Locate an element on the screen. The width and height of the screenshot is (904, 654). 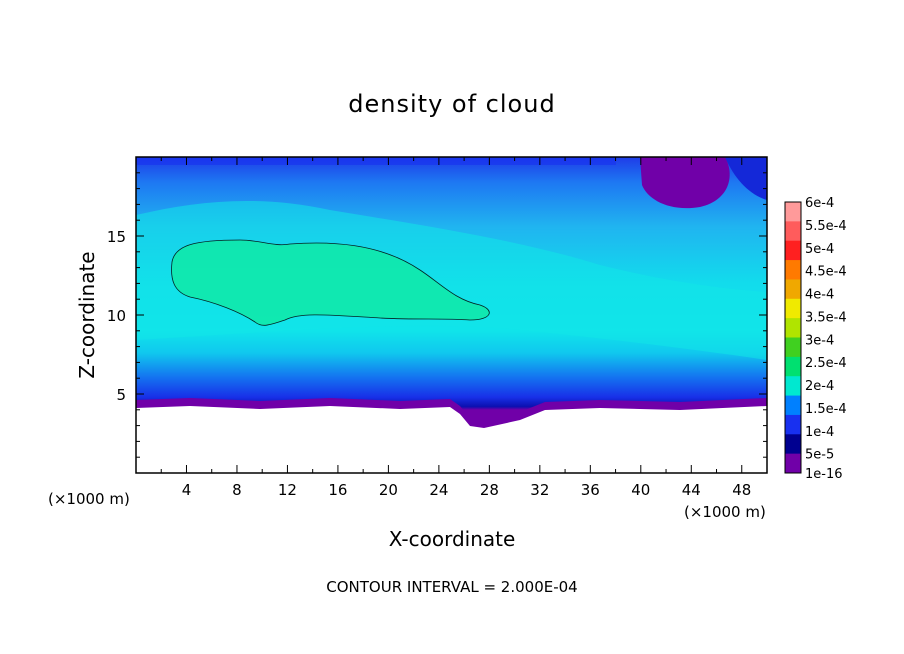
colorbar-label: 4e-4 is located at coordinates (819, 295).